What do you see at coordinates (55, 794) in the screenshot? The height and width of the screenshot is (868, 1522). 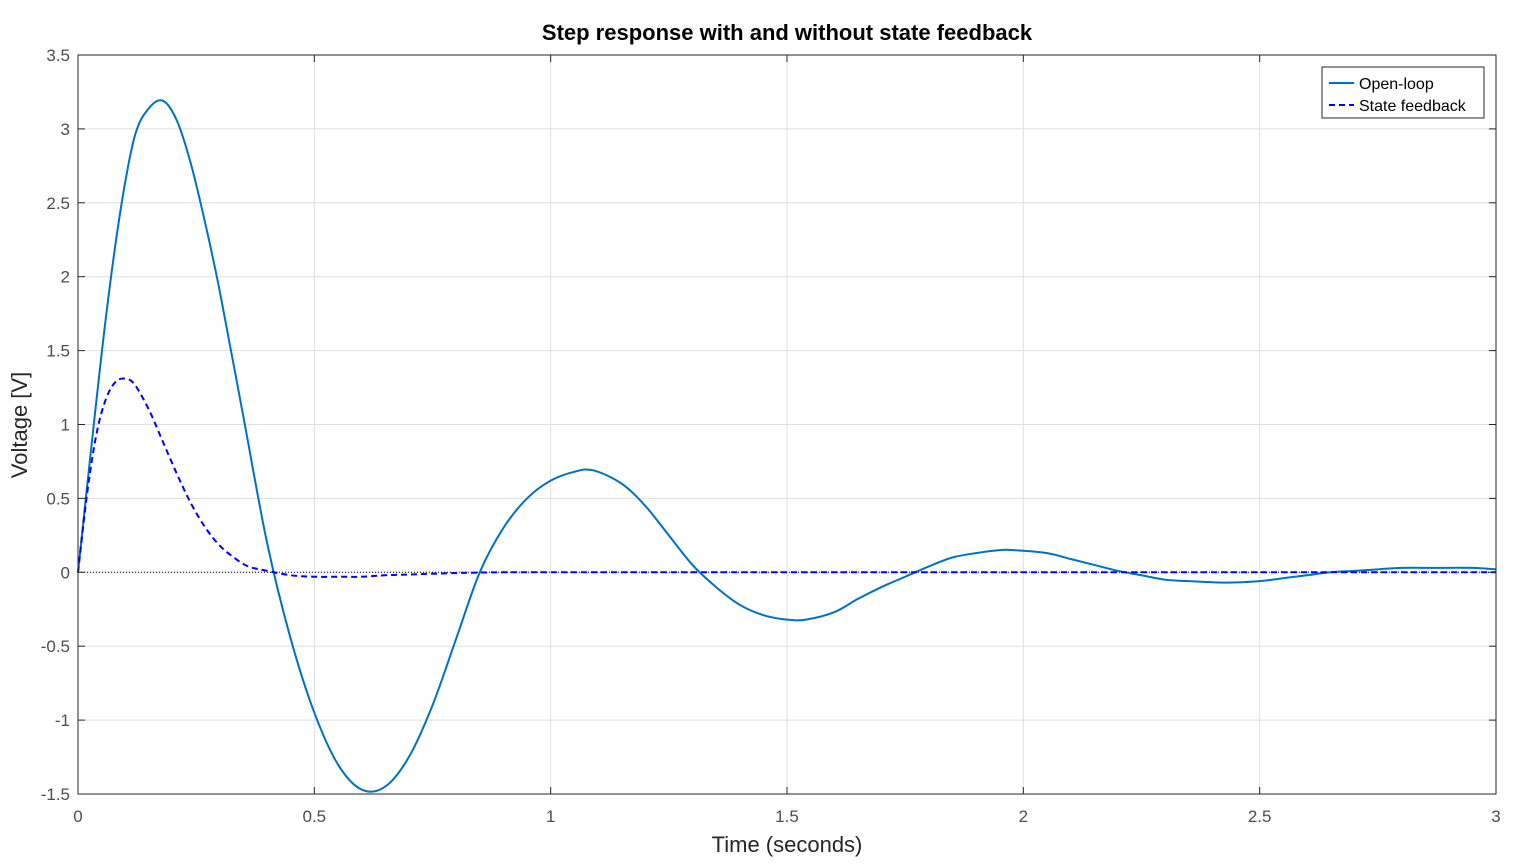 I see `y-tick-label: -1.5` at bounding box center [55, 794].